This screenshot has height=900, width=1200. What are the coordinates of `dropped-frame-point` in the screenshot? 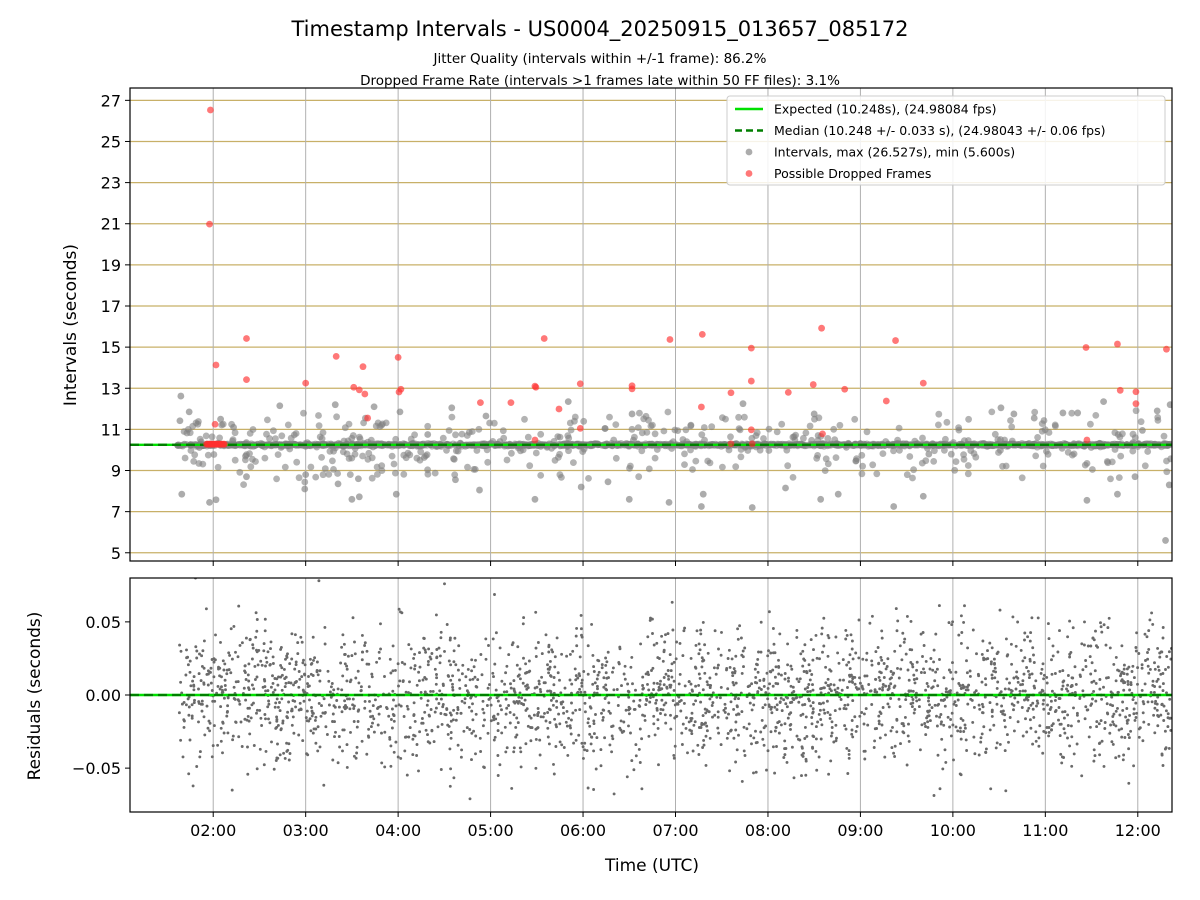 It's located at (306, 383).